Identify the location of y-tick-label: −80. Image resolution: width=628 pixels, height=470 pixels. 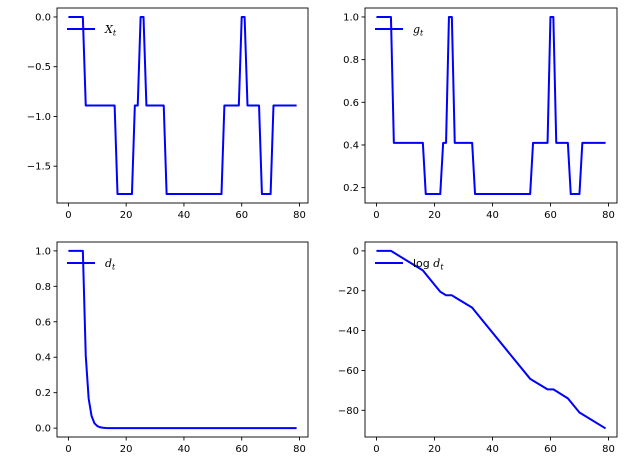
(348, 411).